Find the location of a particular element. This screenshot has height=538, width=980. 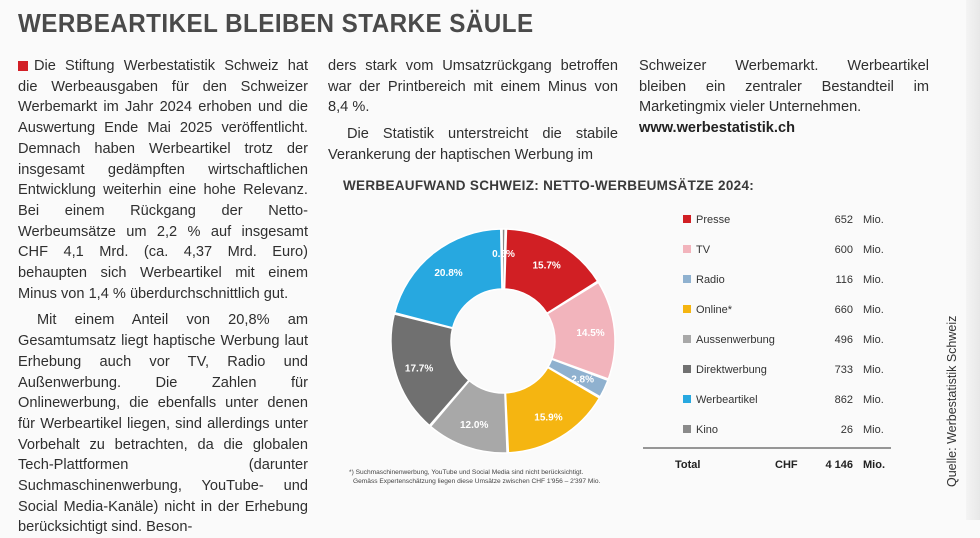

slice-percent-label: 12.0% is located at coordinates (474, 425).